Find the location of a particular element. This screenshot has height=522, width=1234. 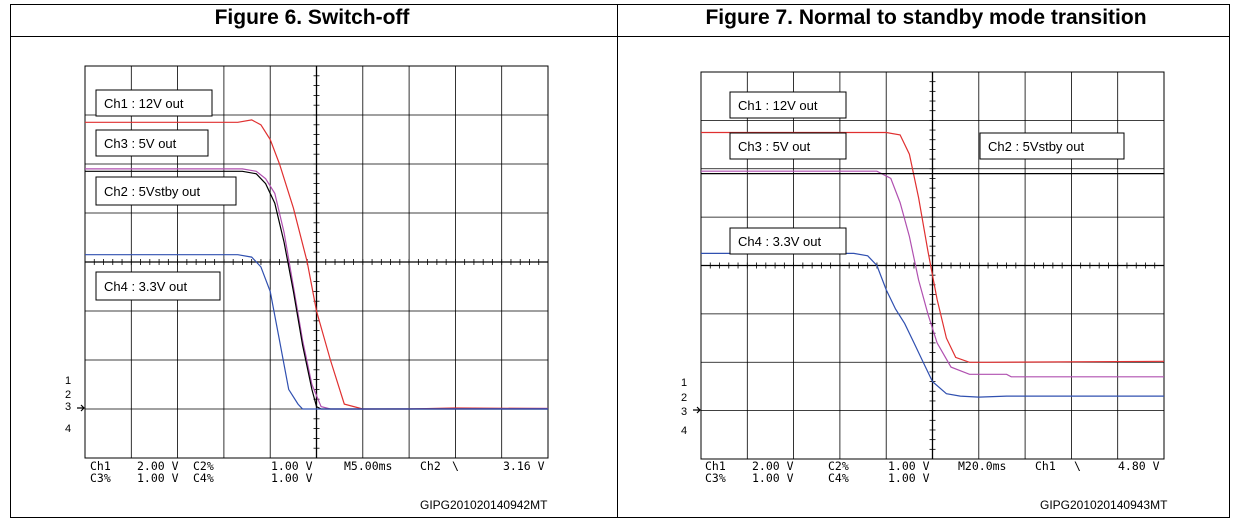

trace-ch3-5v-out is located at coordinates (932, 274).